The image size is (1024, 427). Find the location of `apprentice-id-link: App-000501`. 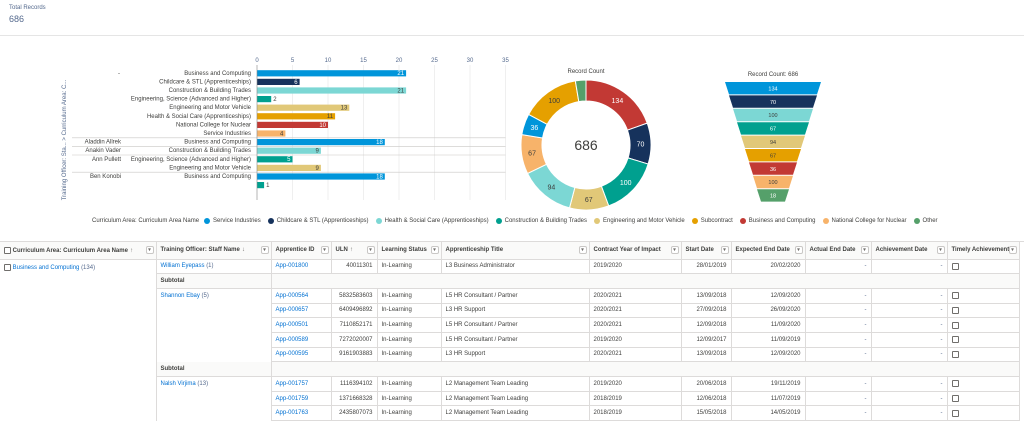

apprentice-id-link: App-000501 is located at coordinates (301, 325).